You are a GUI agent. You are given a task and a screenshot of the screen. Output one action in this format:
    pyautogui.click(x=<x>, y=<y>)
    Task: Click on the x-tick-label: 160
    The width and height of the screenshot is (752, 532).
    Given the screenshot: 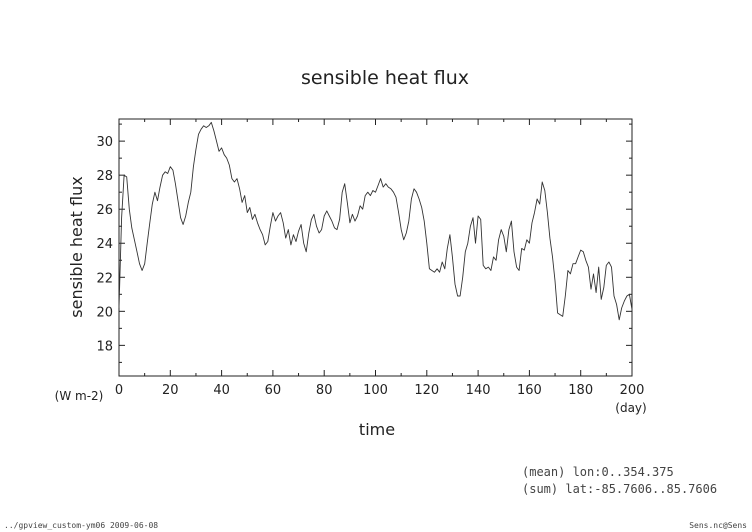 What is the action you would take?
    pyautogui.click(x=529, y=390)
    